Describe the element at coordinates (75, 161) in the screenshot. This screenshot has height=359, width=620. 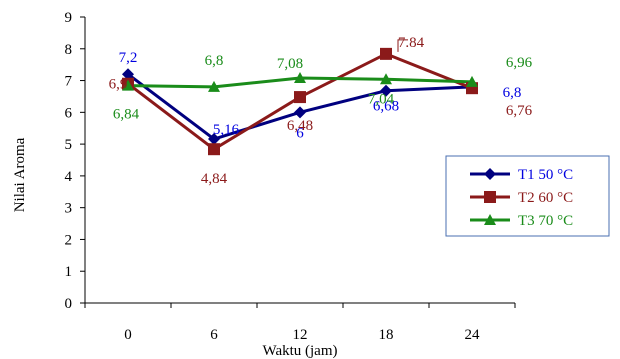
I see `y-axis-ticks: 0 1 2 3 4 5 6 7 8 9` at that location.